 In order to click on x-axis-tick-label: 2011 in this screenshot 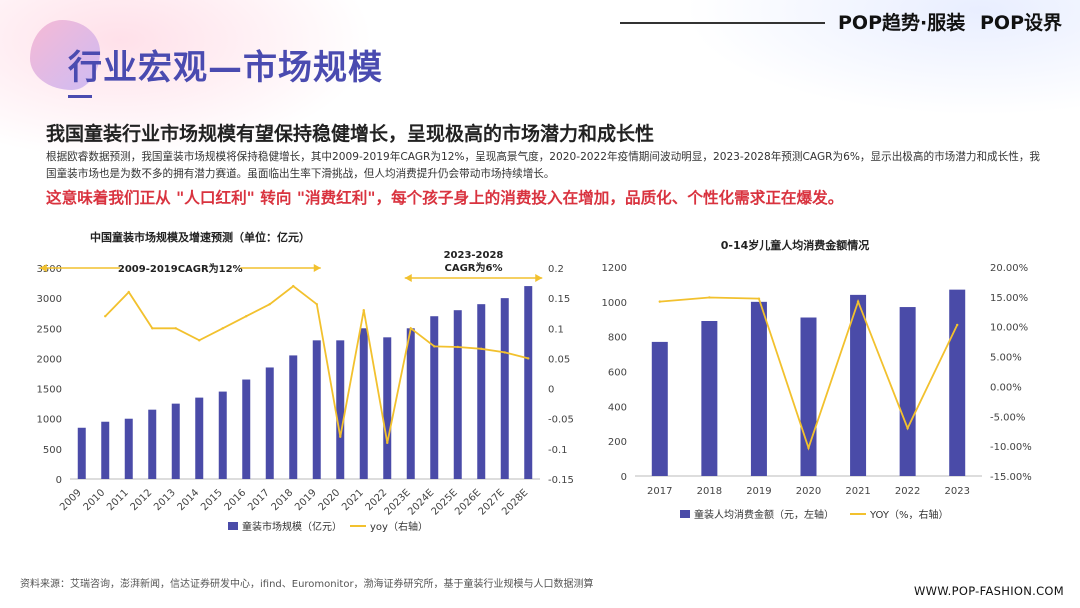, I will do `click(118, 500)`.